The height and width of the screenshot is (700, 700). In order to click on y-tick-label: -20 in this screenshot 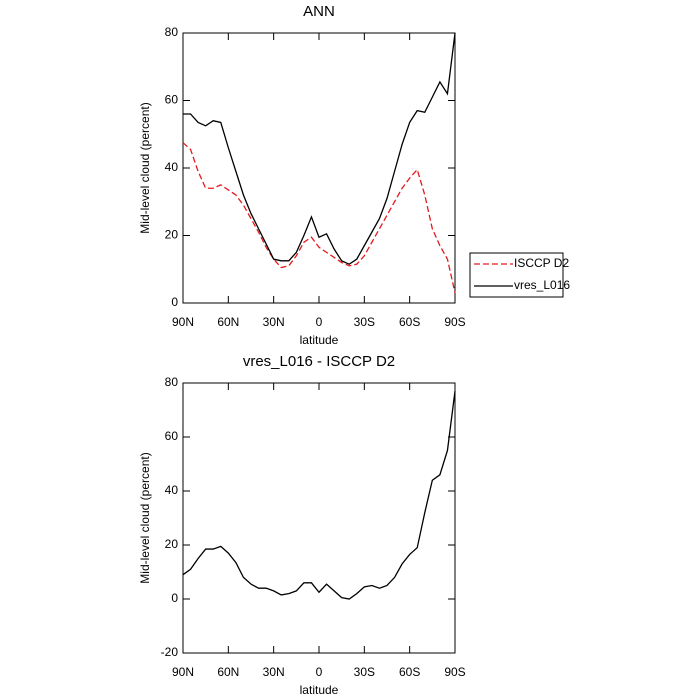, I will do `click(170, 652)`.